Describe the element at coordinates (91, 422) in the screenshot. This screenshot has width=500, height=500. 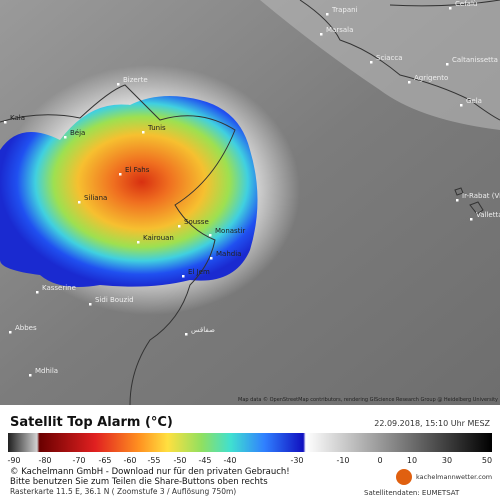
I see `legend-title: Satellit Top Alarm (°C)` at that location.